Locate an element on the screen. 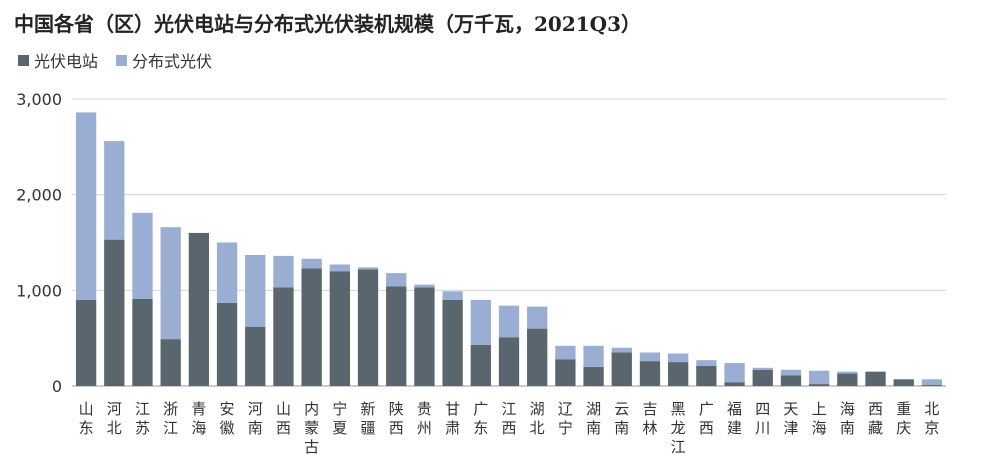  x-tick-label: 山东 is located at coordinates (86, 418).